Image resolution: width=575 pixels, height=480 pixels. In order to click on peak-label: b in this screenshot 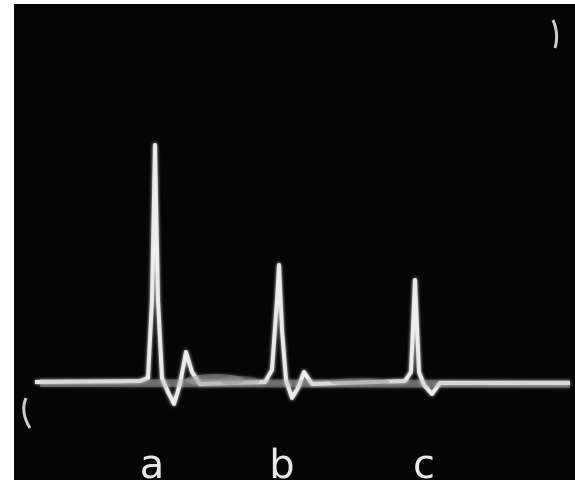, I will do `click(281, 461)`.